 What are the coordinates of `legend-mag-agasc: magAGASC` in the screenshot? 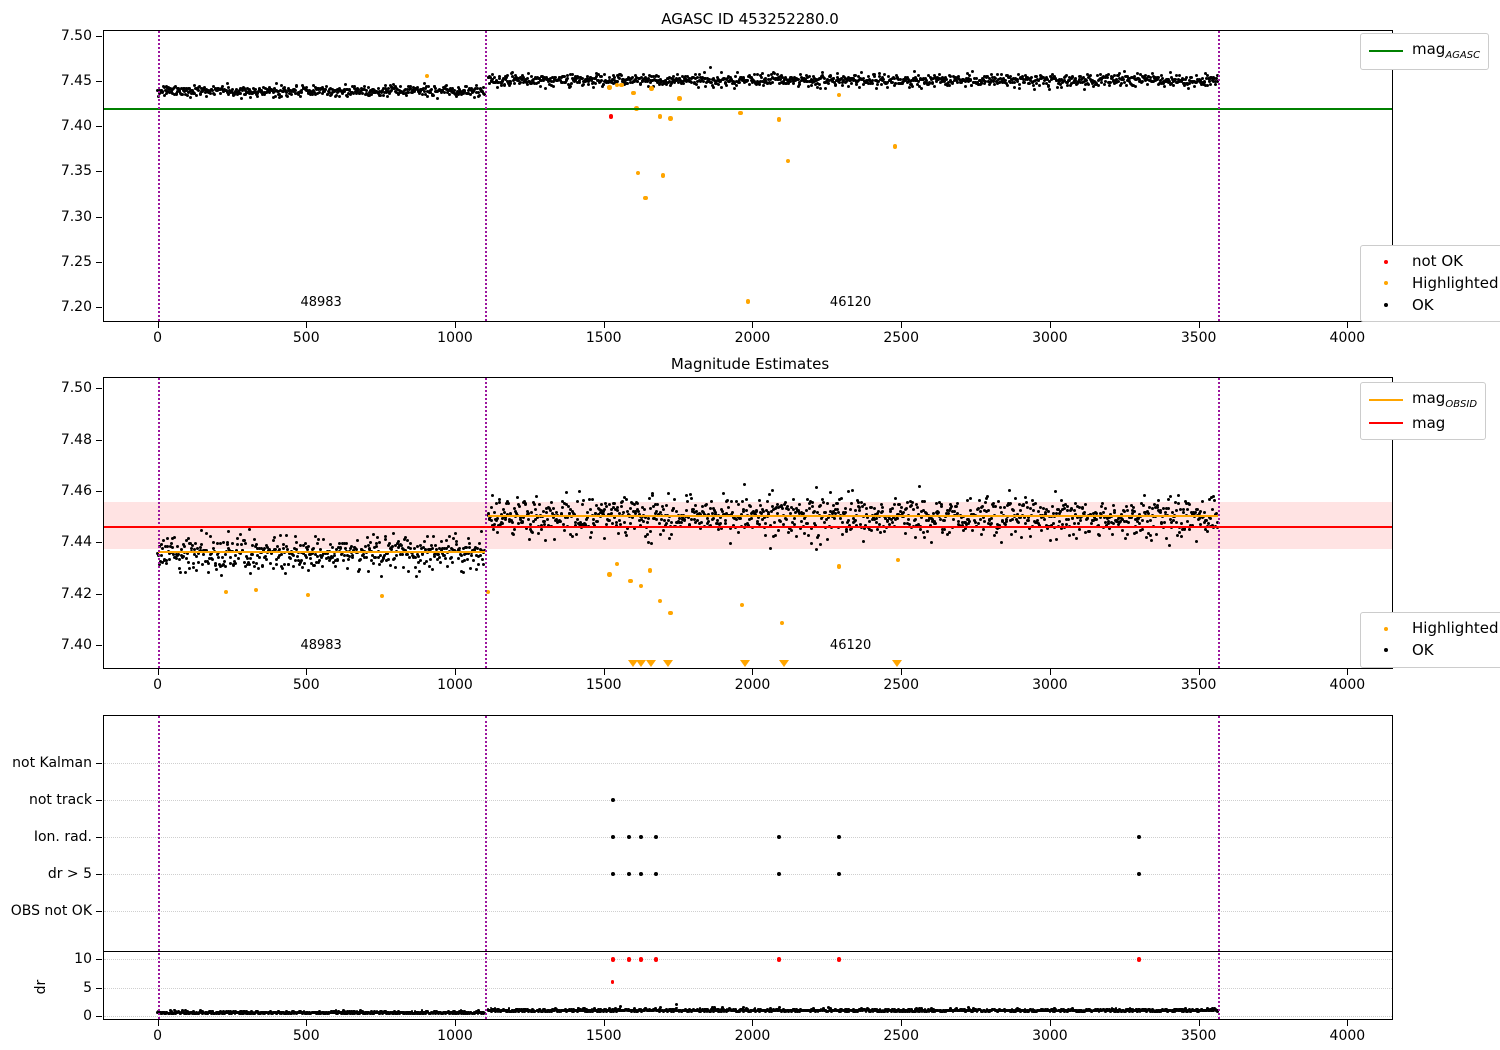 It's located at (1425, 51).